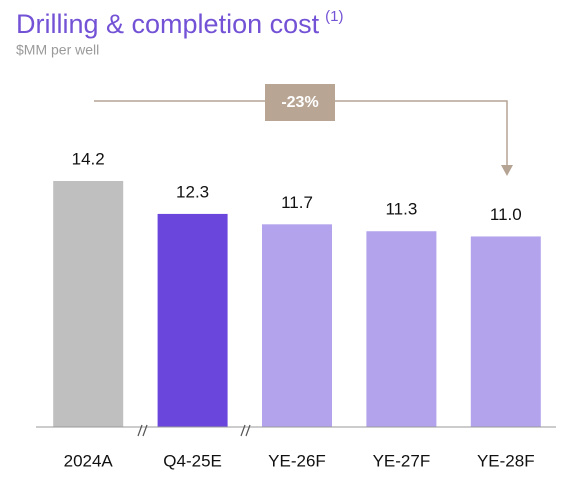 This screenshot has width=585, height=497. Describe the element at coordinates (88, 158) in the screenshot. I see `value-label: 14.2` at that location.